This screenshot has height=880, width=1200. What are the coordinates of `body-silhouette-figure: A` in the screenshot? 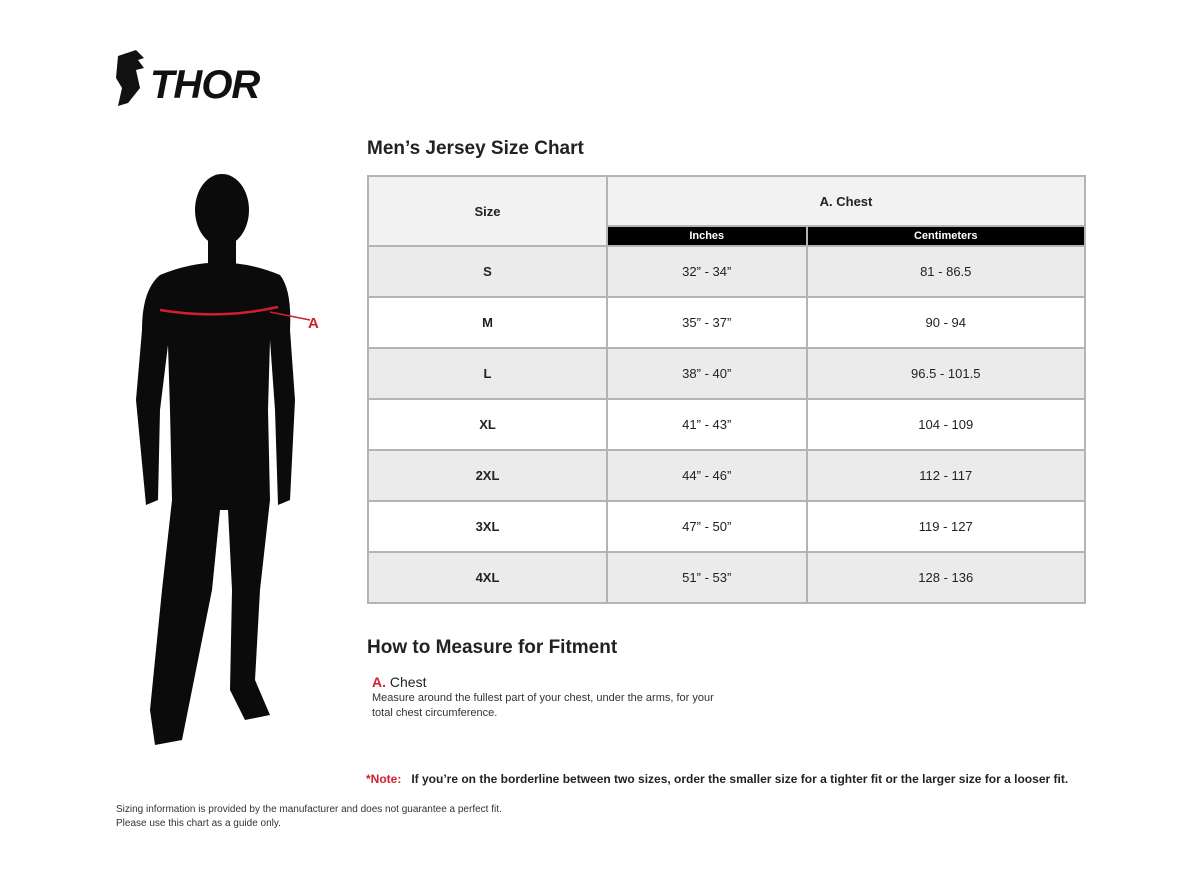 It's located at (227, 459).